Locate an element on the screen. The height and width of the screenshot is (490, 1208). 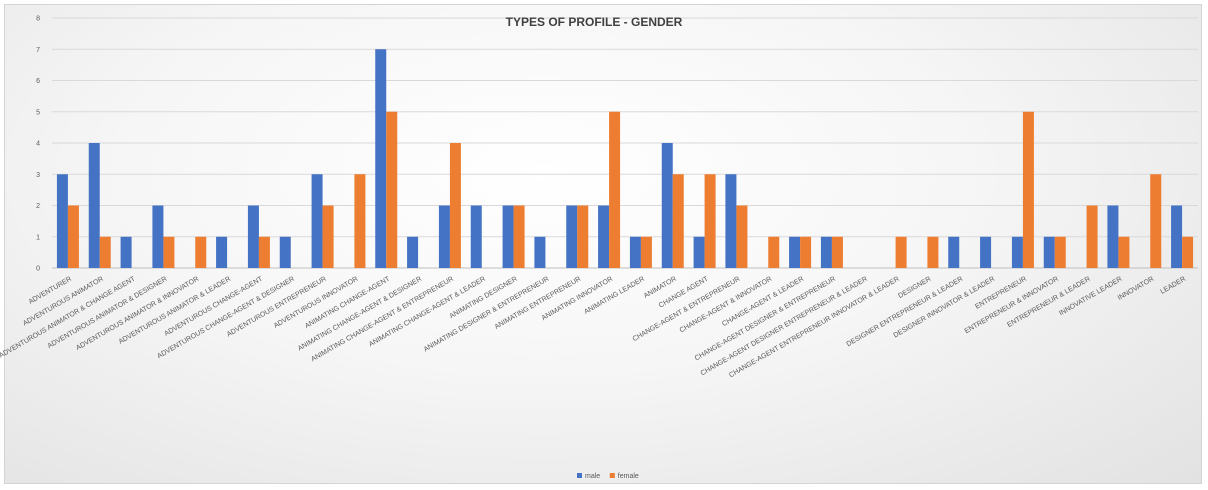
legend-label-female: female is located at coordinates (628, 476).